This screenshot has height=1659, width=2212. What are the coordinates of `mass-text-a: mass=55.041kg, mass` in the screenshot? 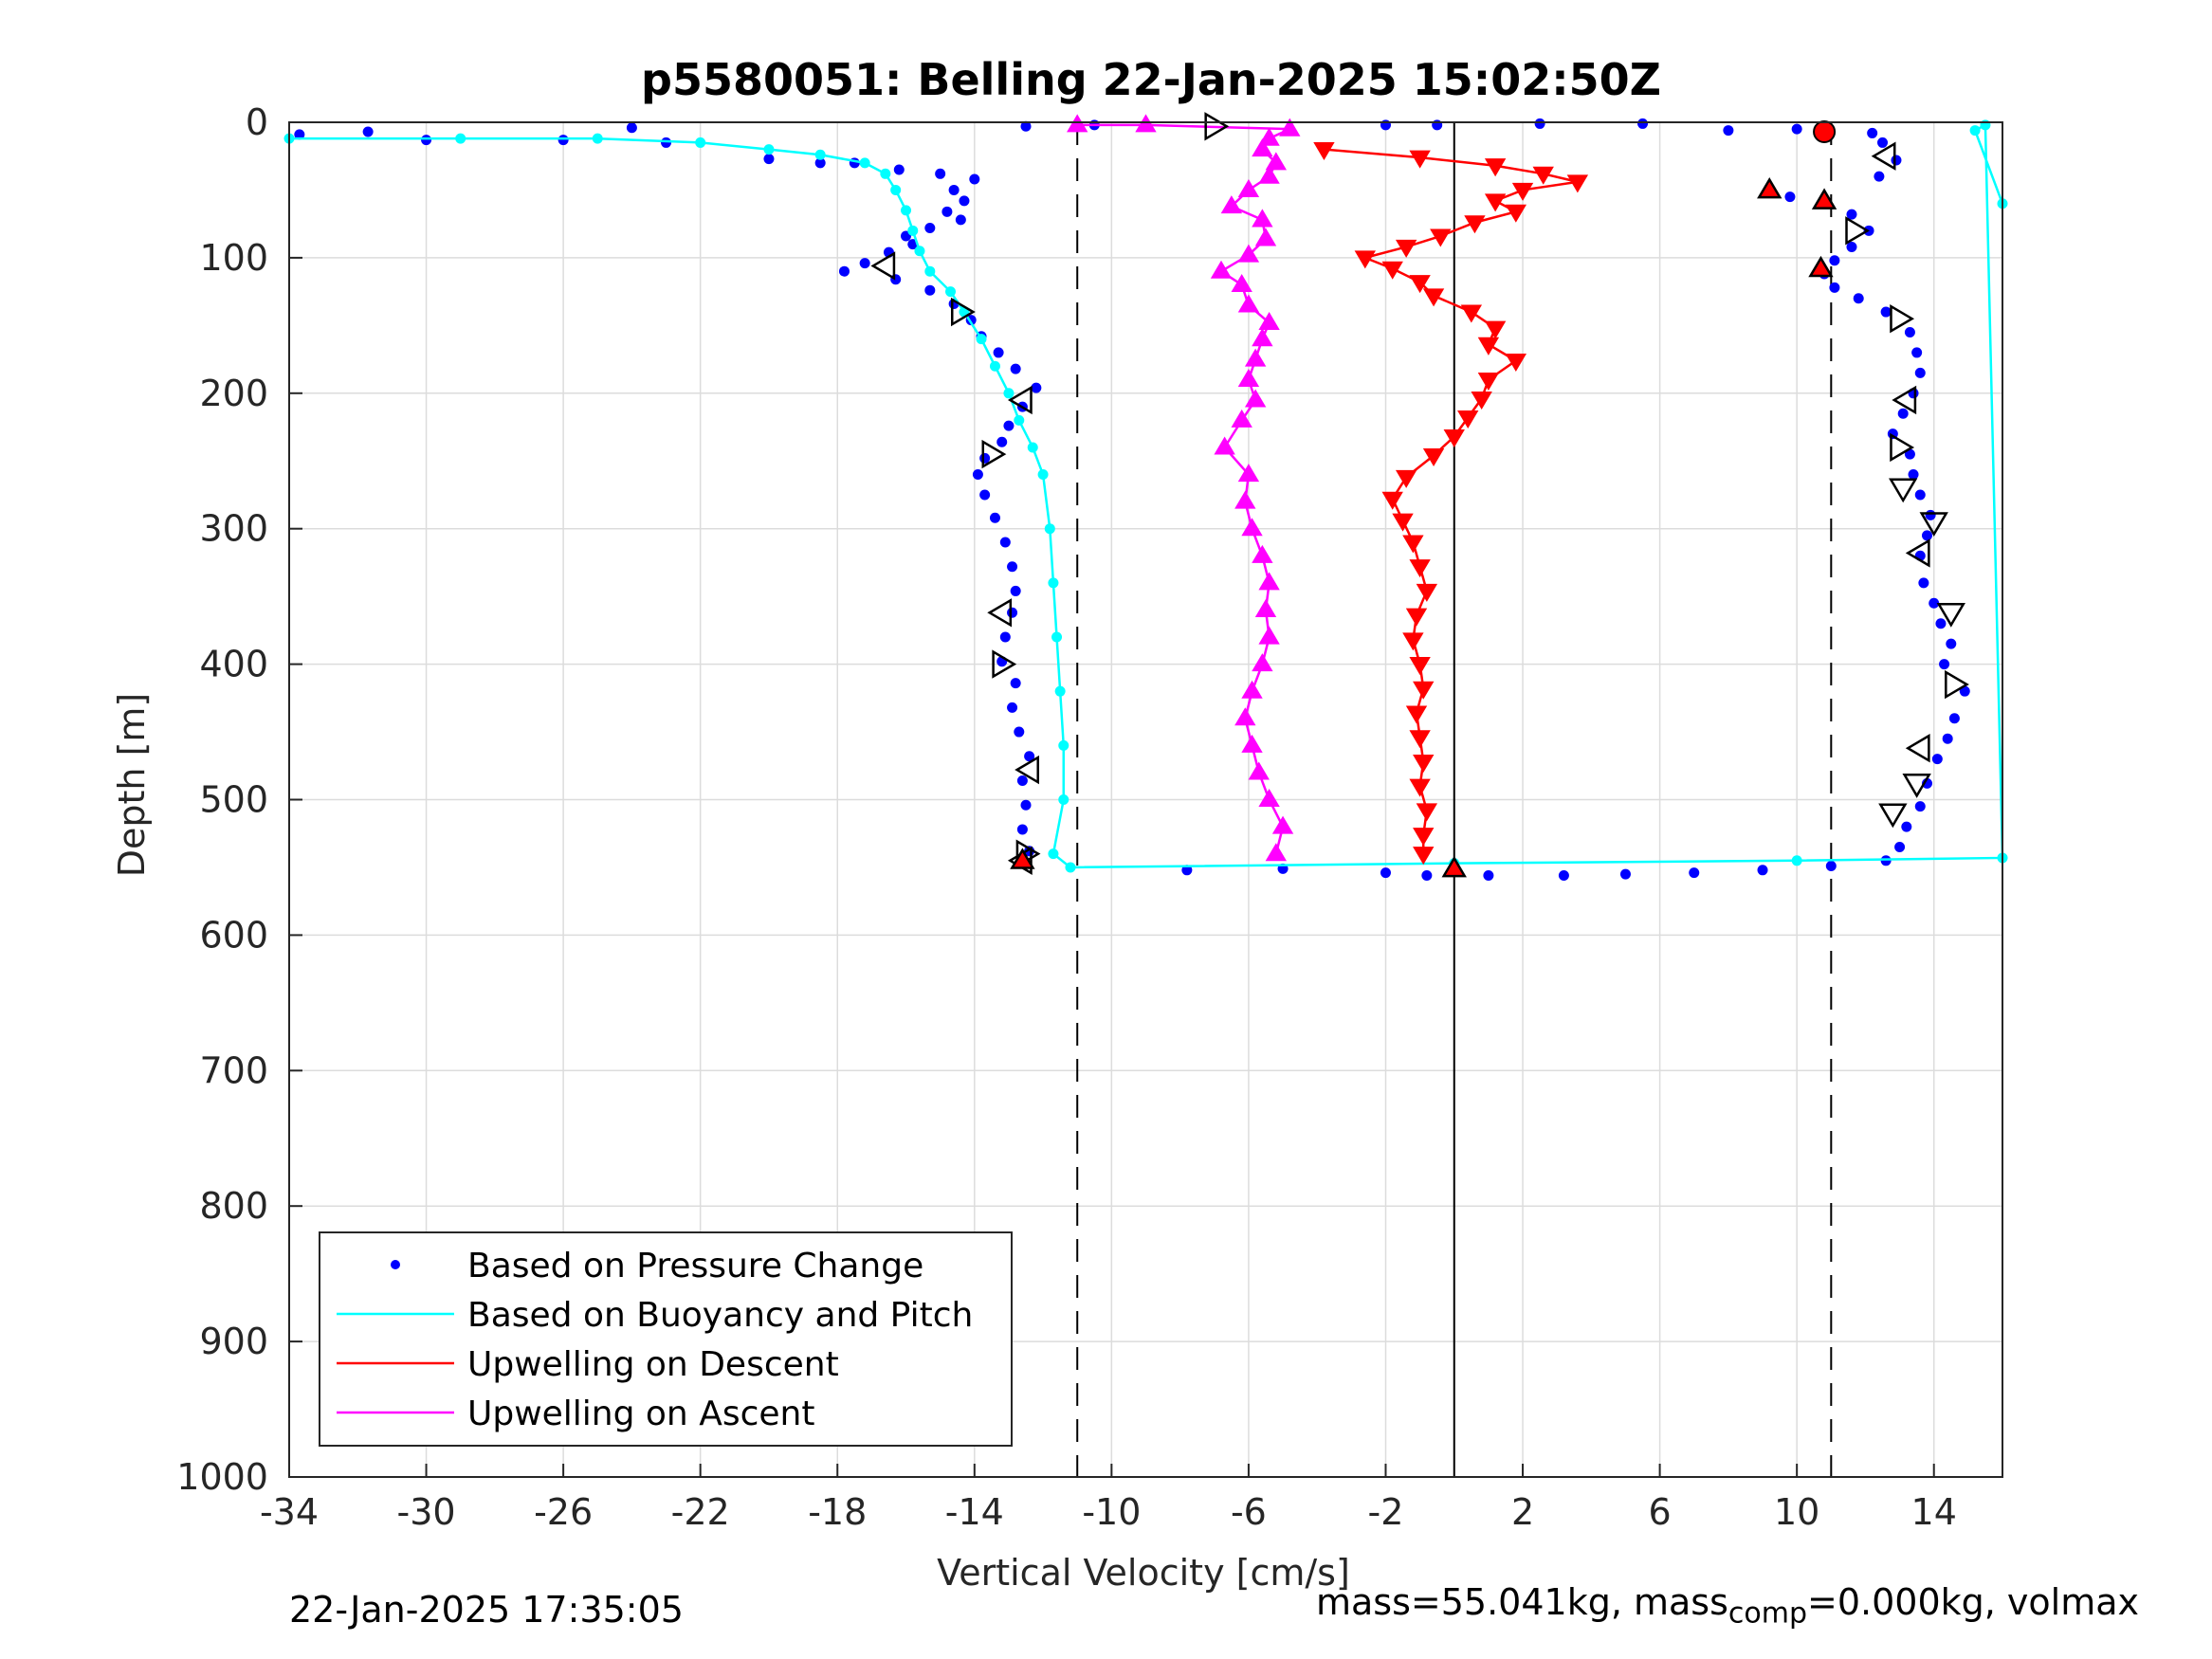 It's located at (1522, 1602).